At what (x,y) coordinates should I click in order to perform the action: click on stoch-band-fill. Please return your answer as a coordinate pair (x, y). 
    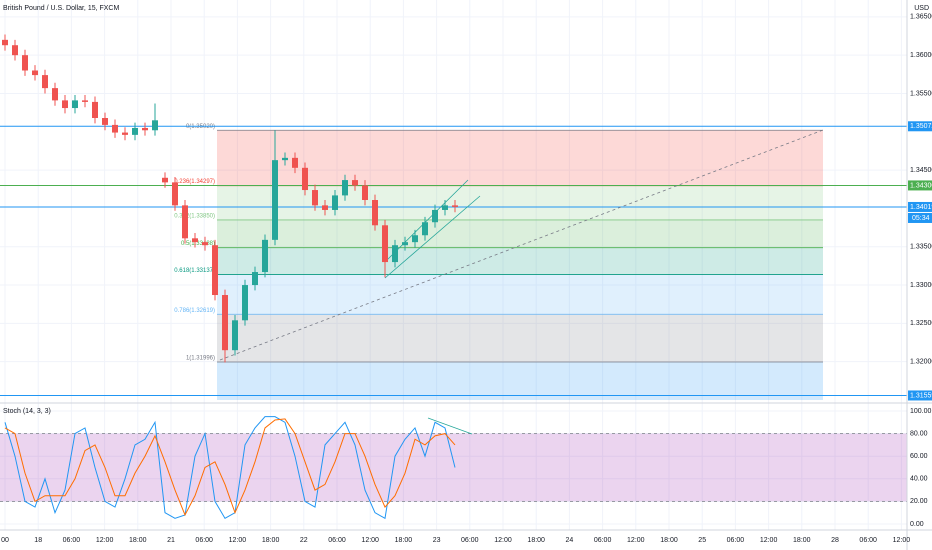
    Looking at the image, I should click on (453, 467).